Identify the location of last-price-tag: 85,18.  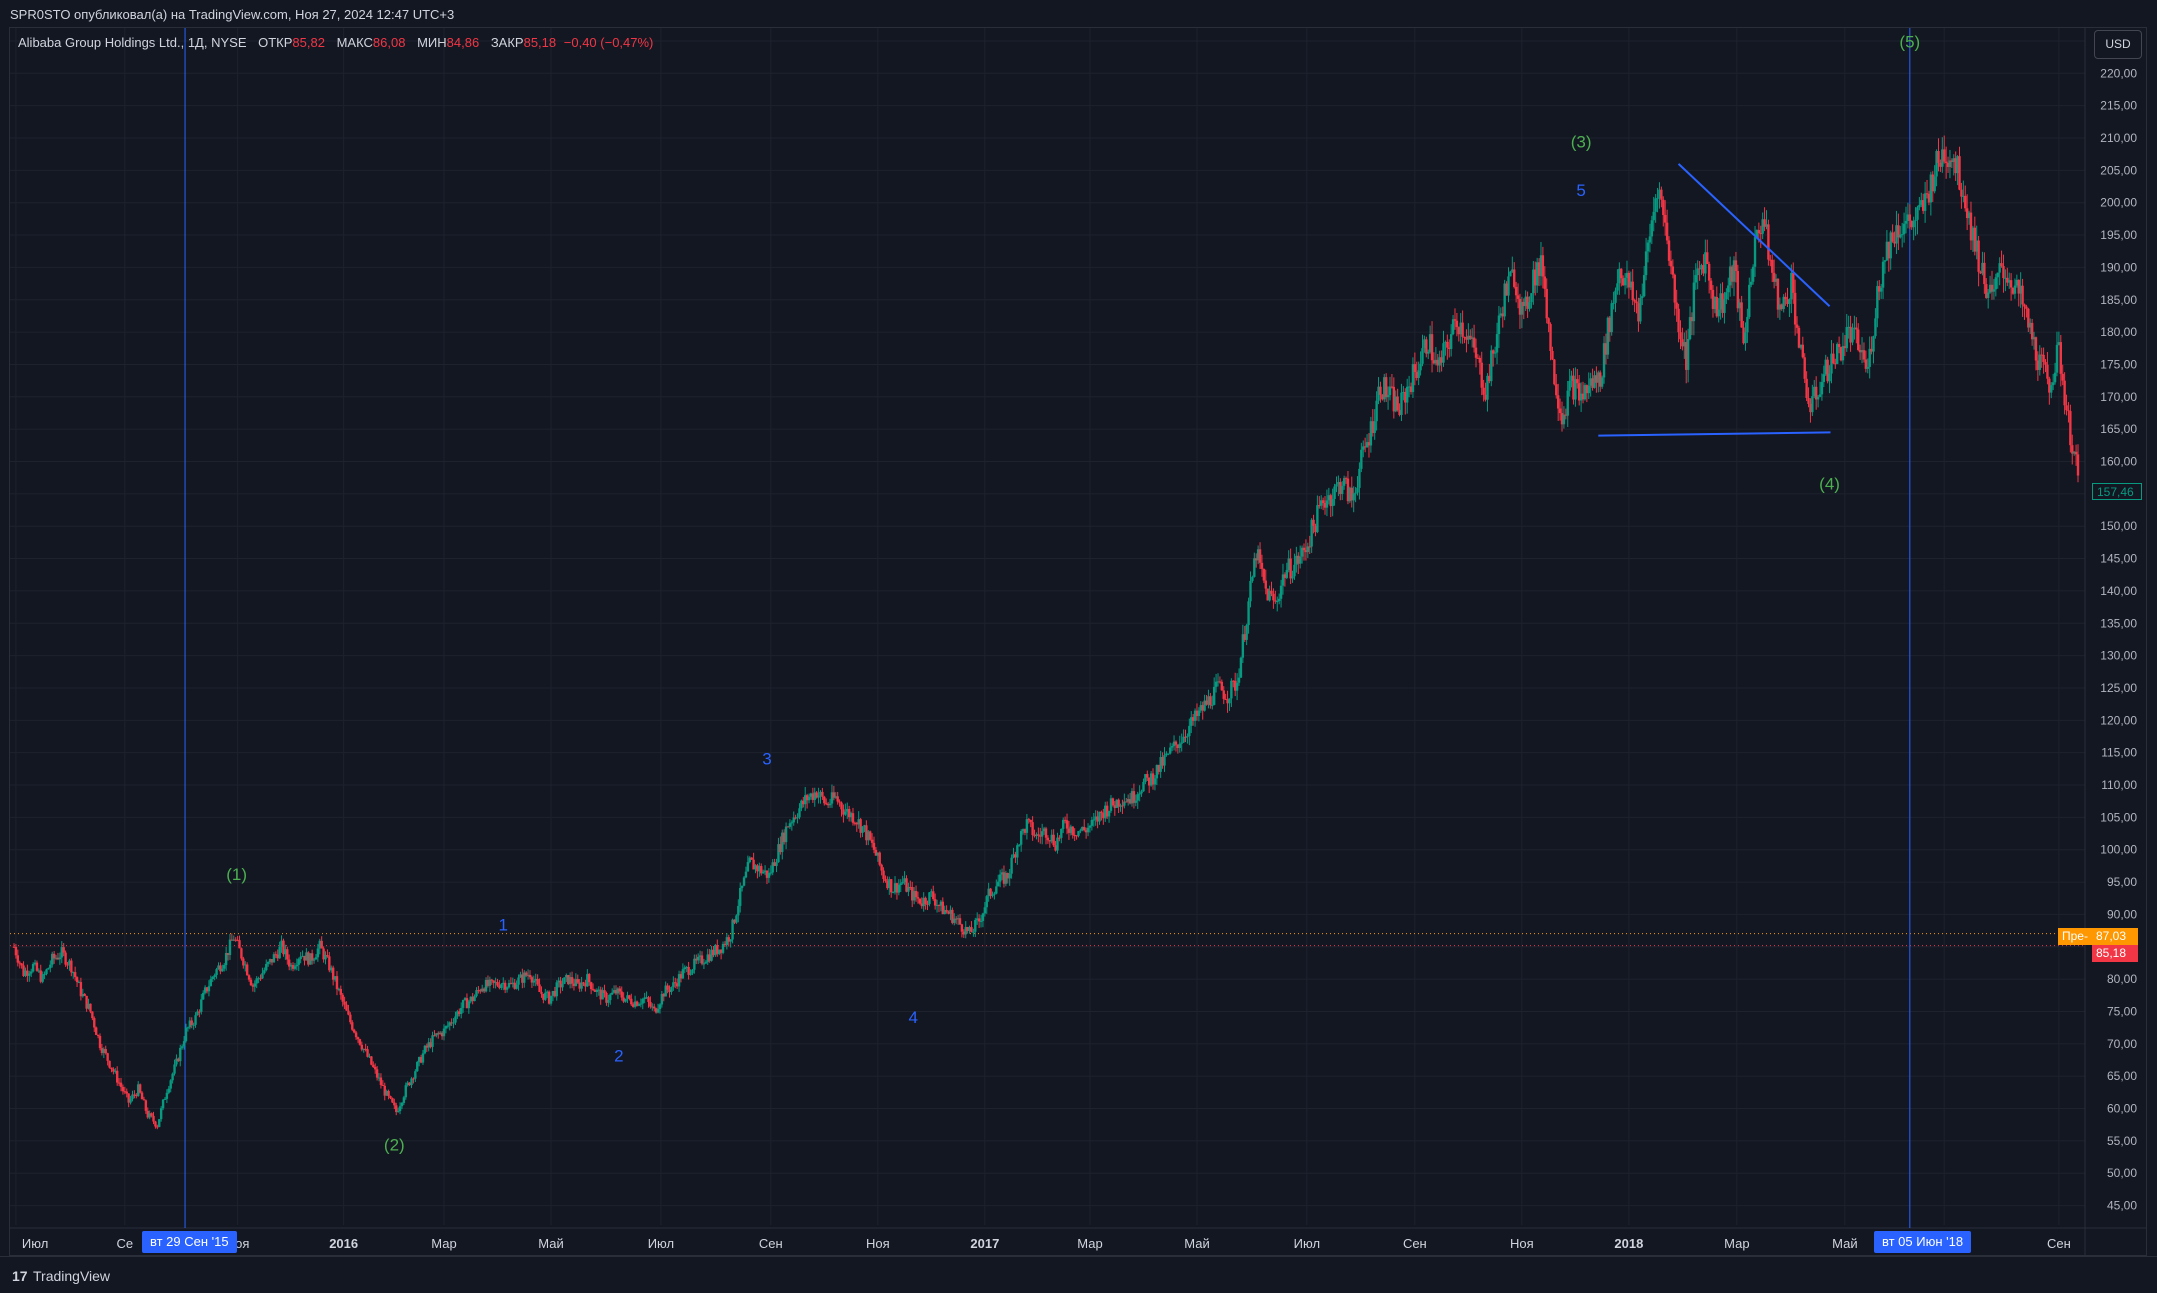
(2115, 953).